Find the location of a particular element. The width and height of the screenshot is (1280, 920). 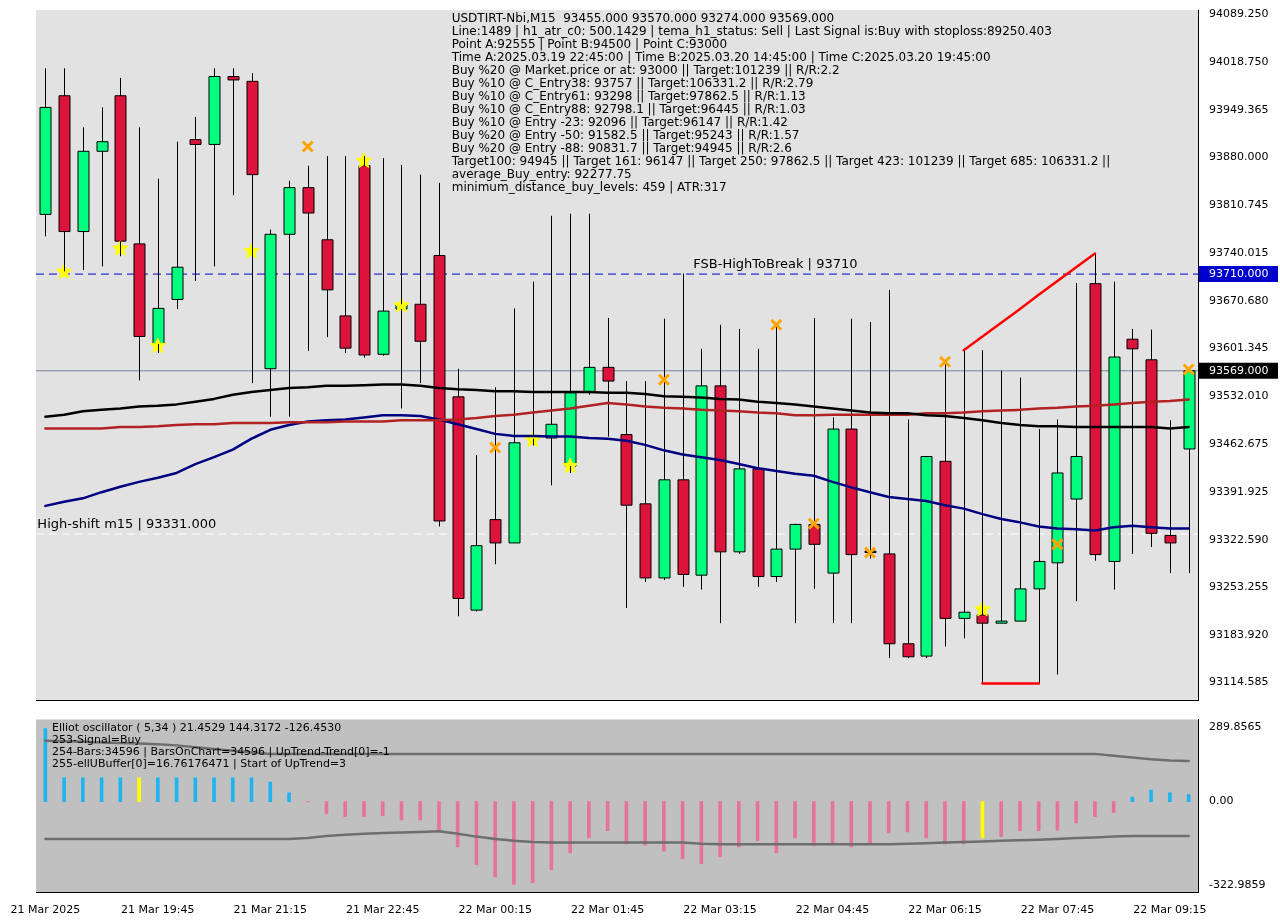

annotation: Buy %20 @ Market.price or at: 93000 || Target:101239 || R/R:2.2 is located at coordinates (645, 70).